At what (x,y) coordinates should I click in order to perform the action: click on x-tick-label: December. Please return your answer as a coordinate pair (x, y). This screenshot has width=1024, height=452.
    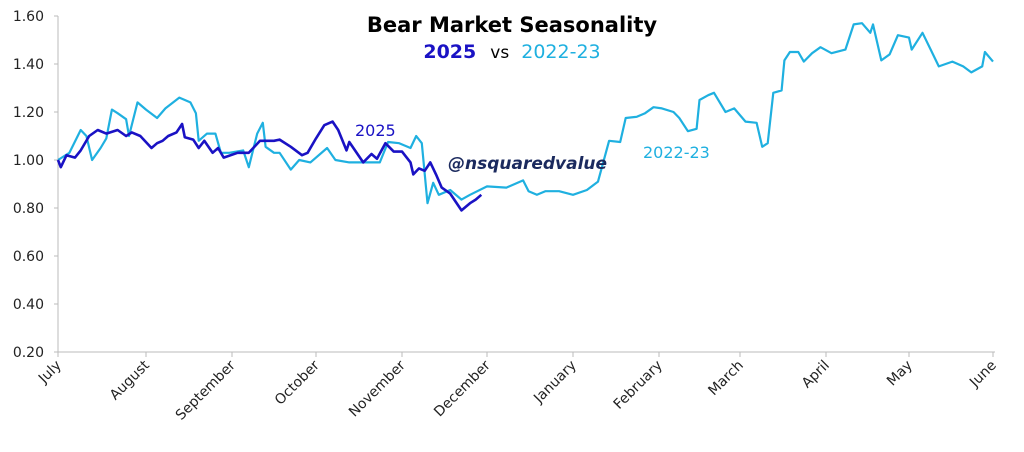
    Looking at the image, I should click on (462, 388).